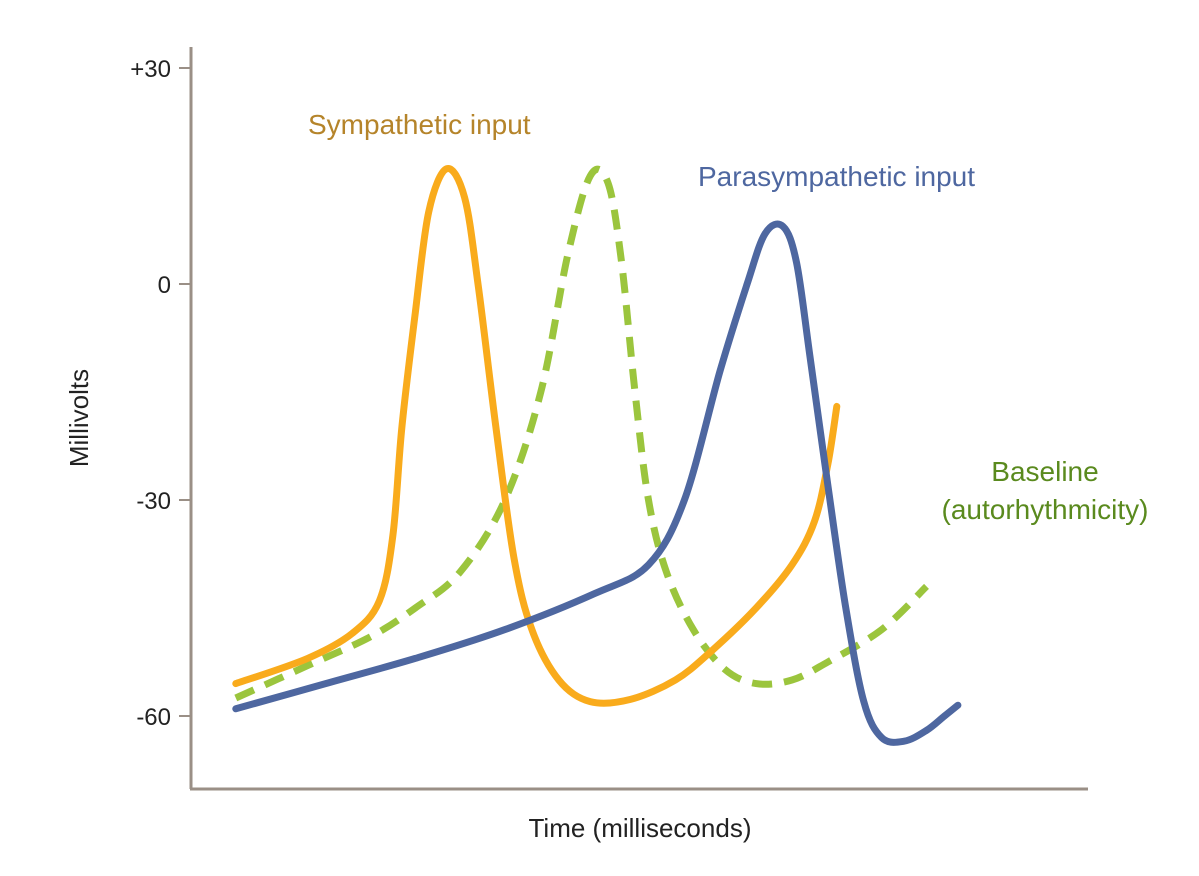 The image size is (1199, 876). I want to click on x-axis-title: Time (milliseconds), so click(640, 828).